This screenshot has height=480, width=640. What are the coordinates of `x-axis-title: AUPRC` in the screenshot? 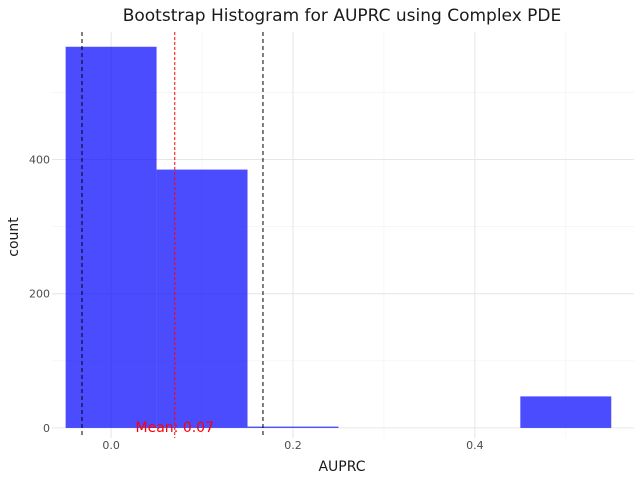 It's located at (341, 467).